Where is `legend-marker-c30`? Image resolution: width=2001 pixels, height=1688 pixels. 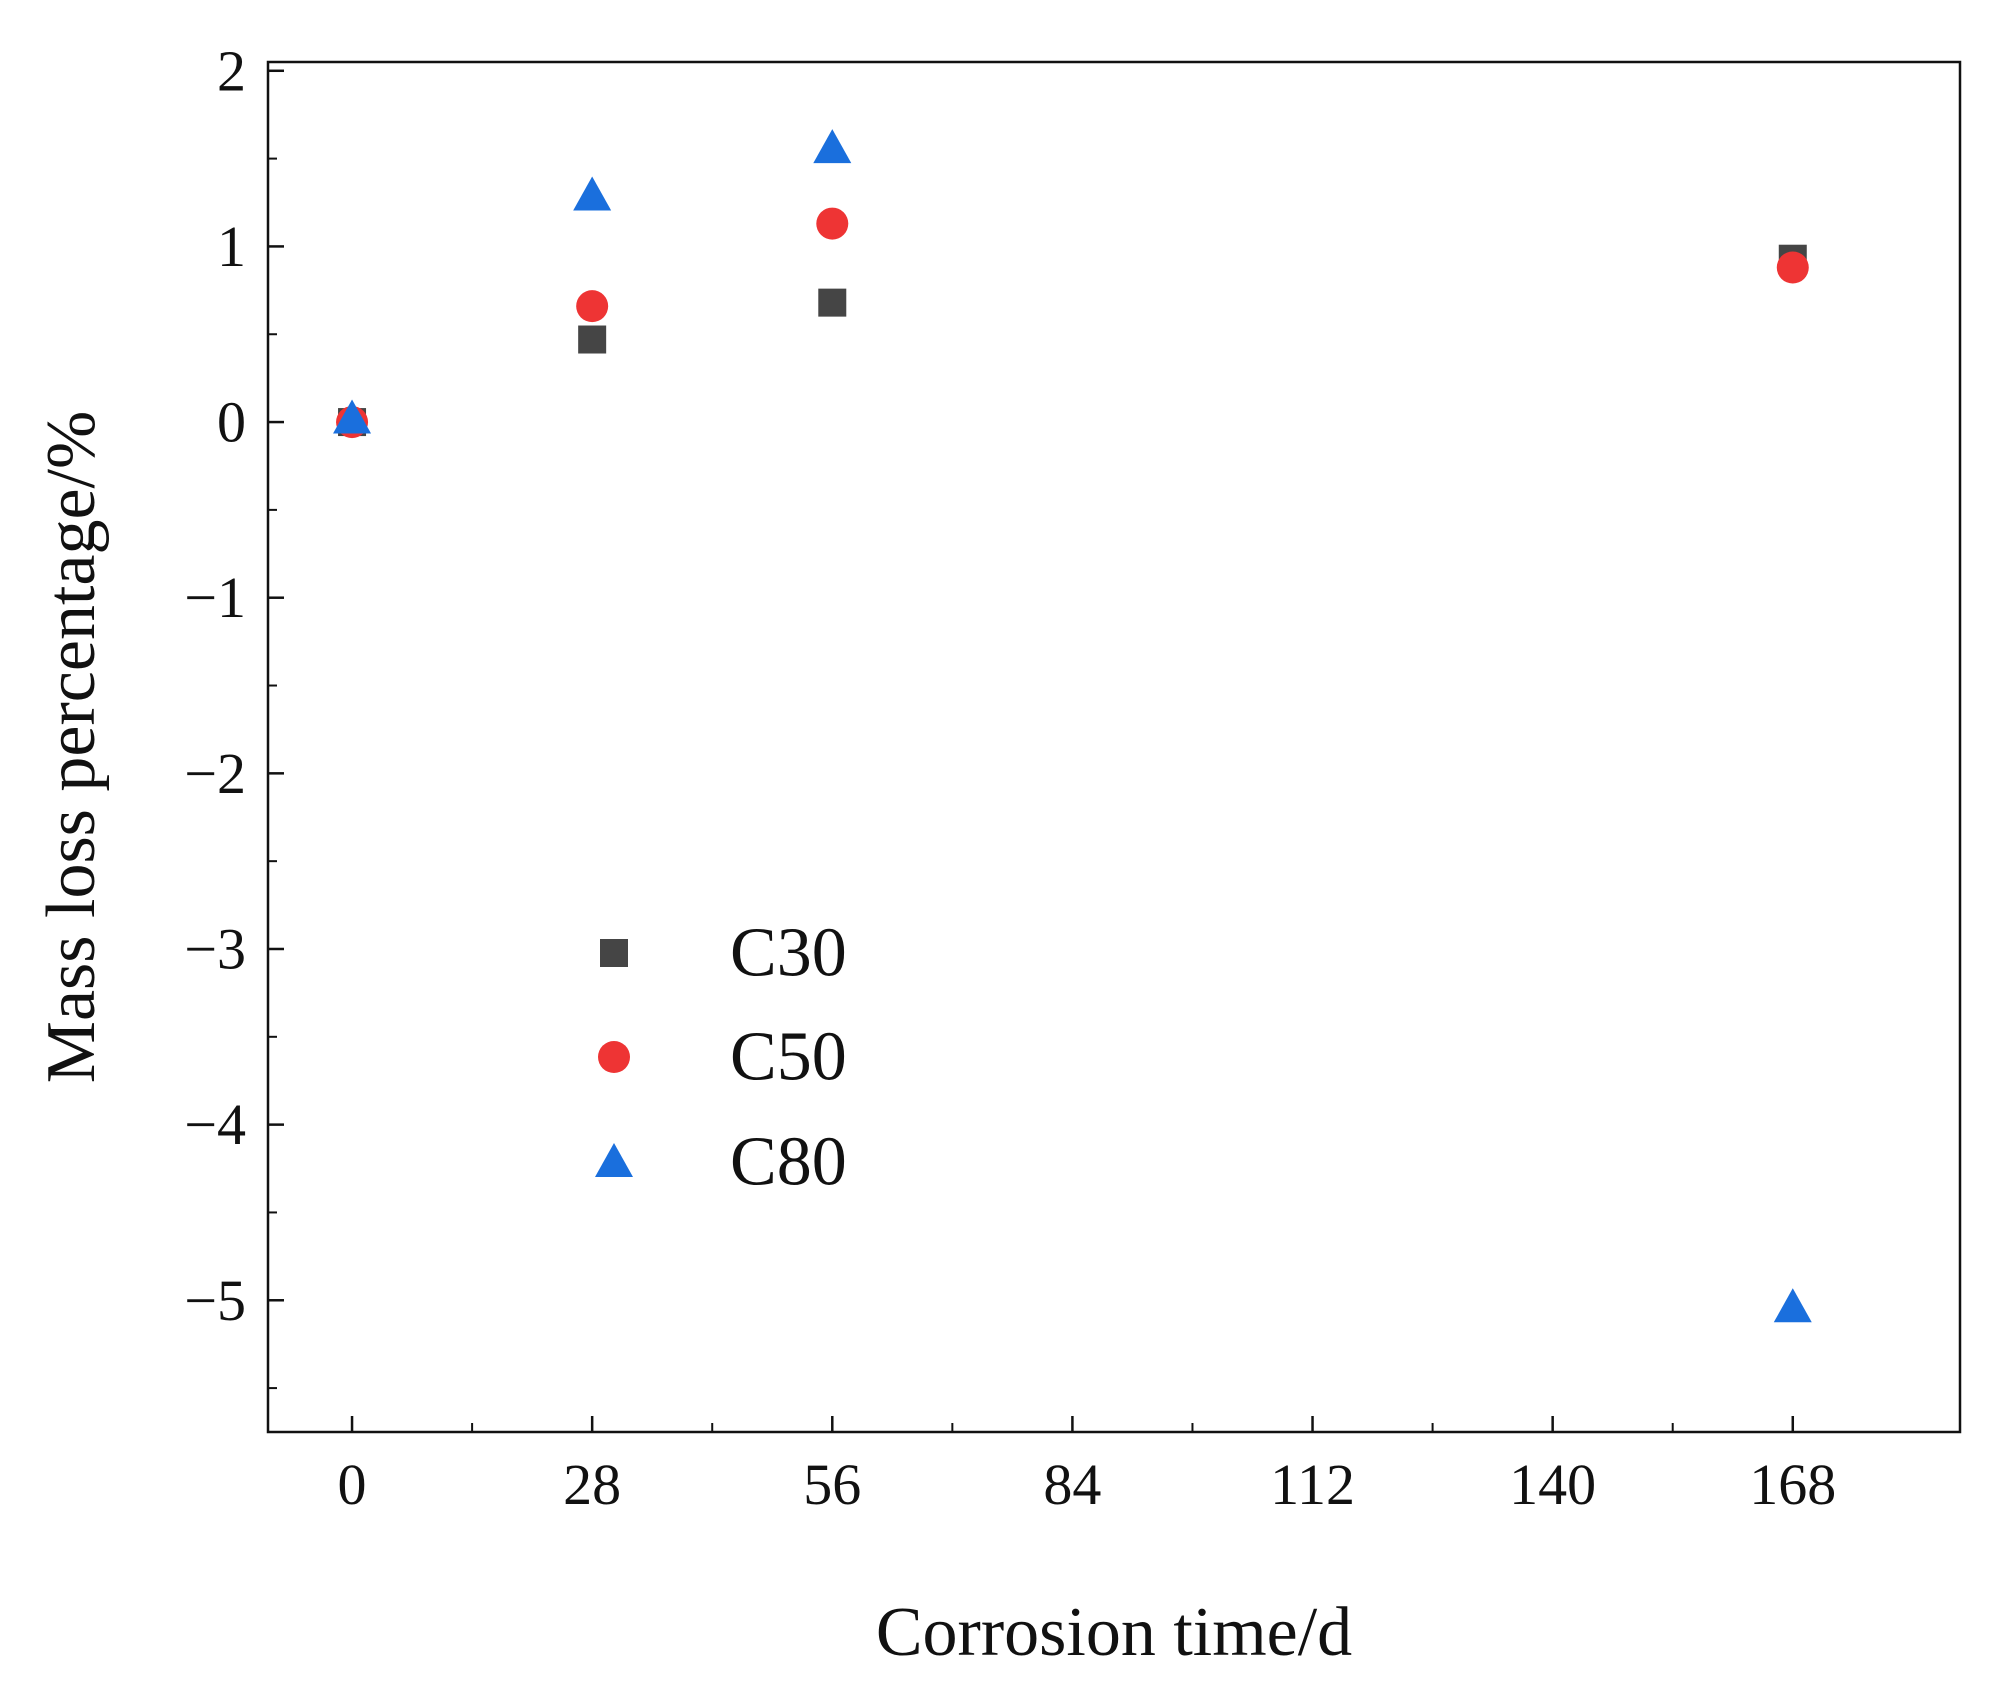 legend-marker-c30 is located at coordinates (614, 953).